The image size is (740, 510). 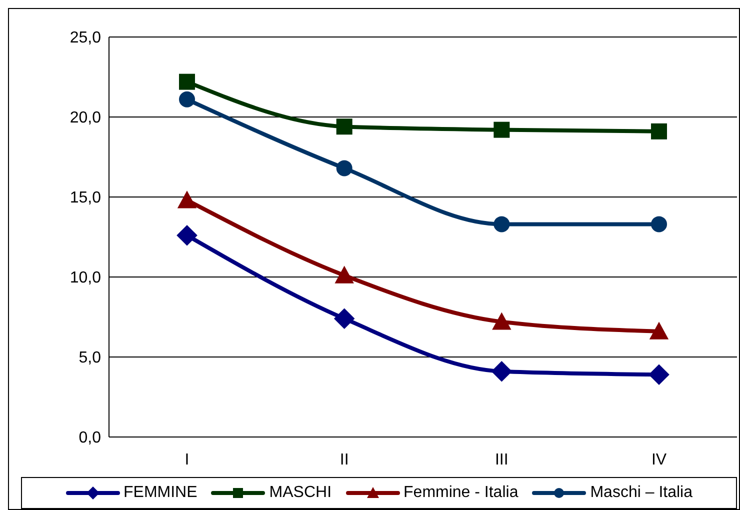 What do you see at coordinates (300, 493) in the screenshot?
I see `legend-label: MASCHI` at bounding box center [300, 493].